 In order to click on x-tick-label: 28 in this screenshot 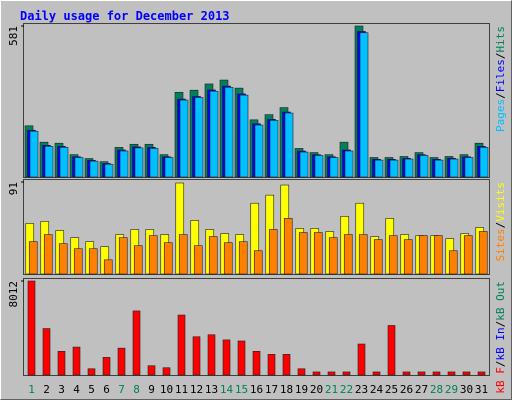, I will do `click(436, 389)`.